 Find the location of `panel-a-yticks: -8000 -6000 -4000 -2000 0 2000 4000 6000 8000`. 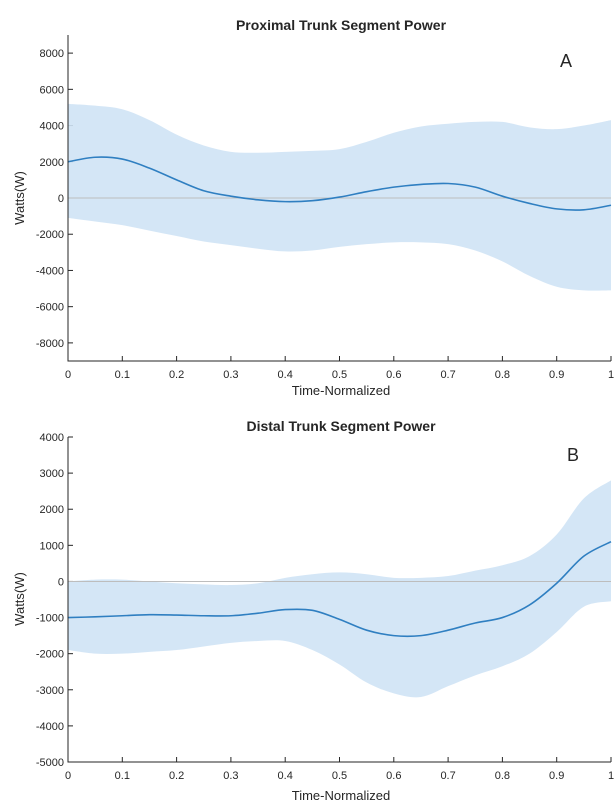

panel-a-yticks: -8000 -6000 -4000 -2000 0 2000 4000 6000 8000 is located at coordinates (54, 199).